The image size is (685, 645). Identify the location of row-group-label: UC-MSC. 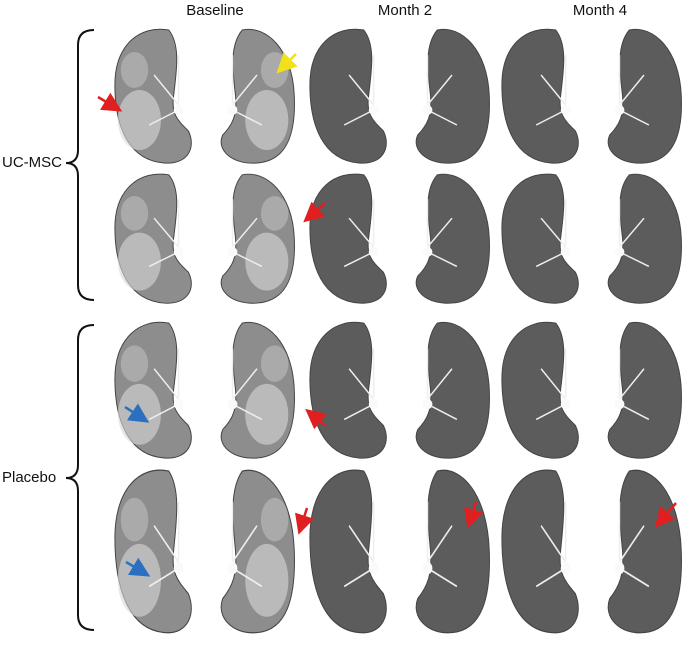
(32, 162).